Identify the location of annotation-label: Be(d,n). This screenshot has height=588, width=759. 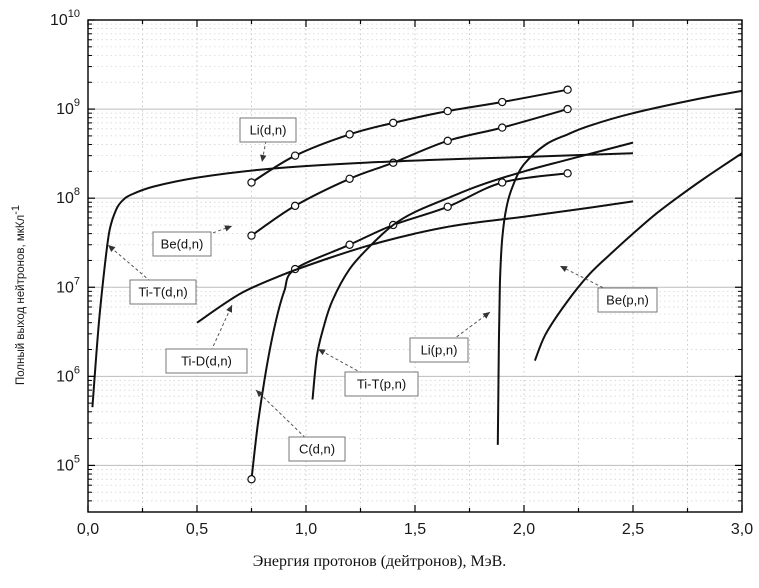
(182, 244).